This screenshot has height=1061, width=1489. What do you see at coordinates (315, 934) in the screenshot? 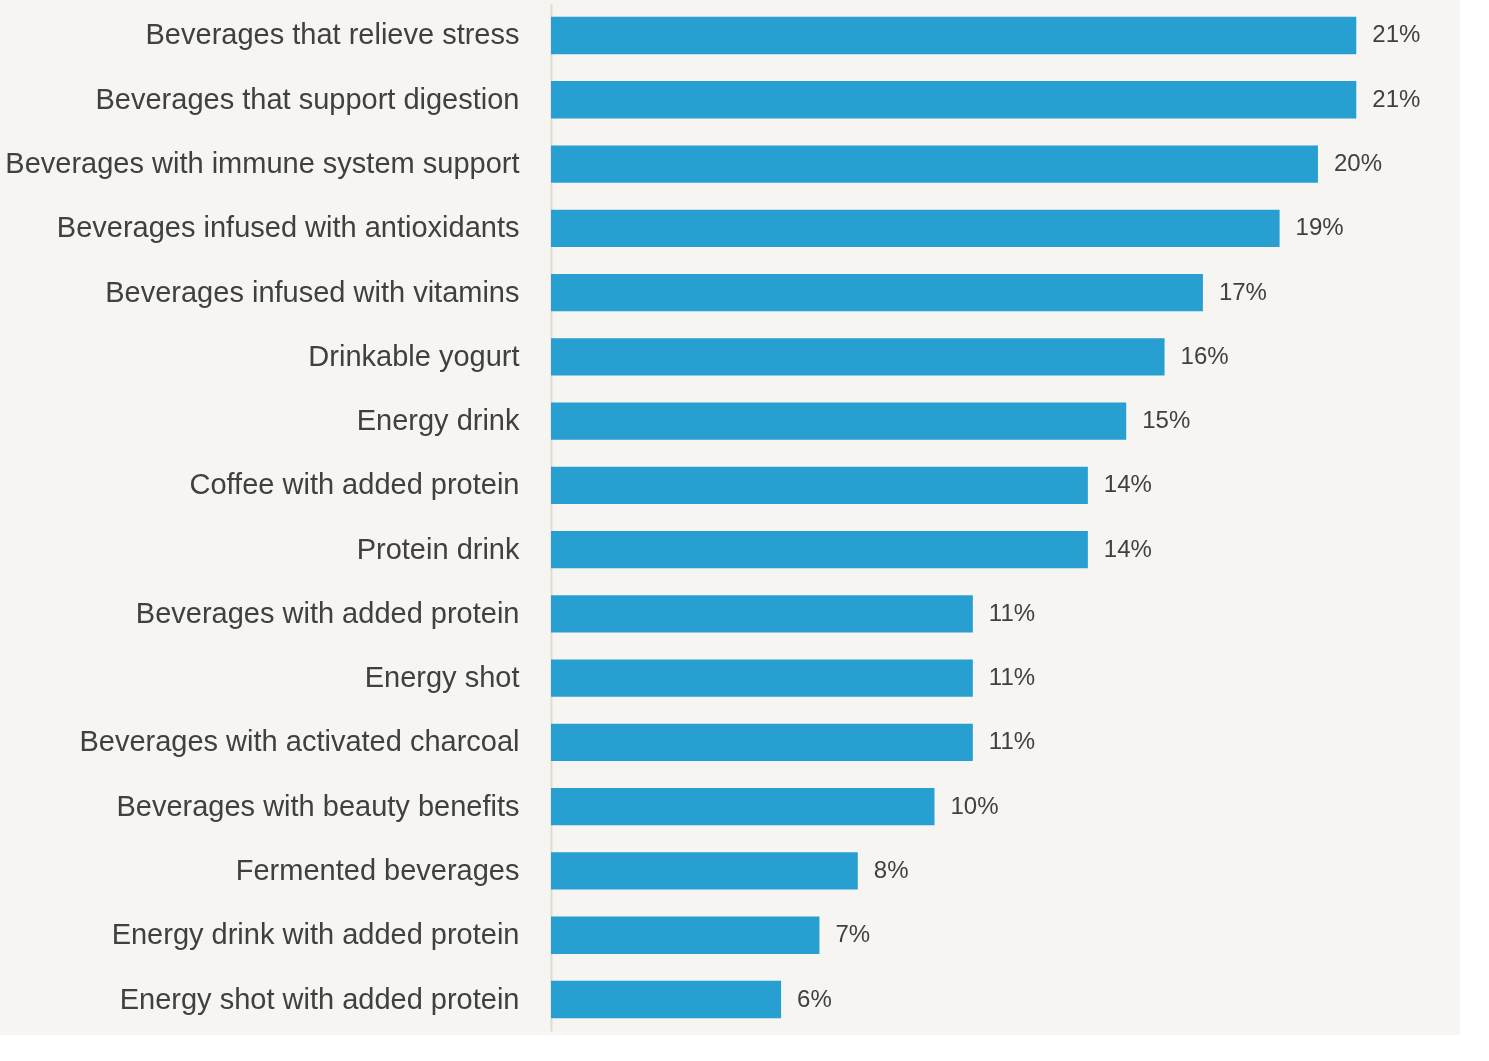
I see `y-tick-label: Energy drink with added protein` at bounding box center [315, 934].